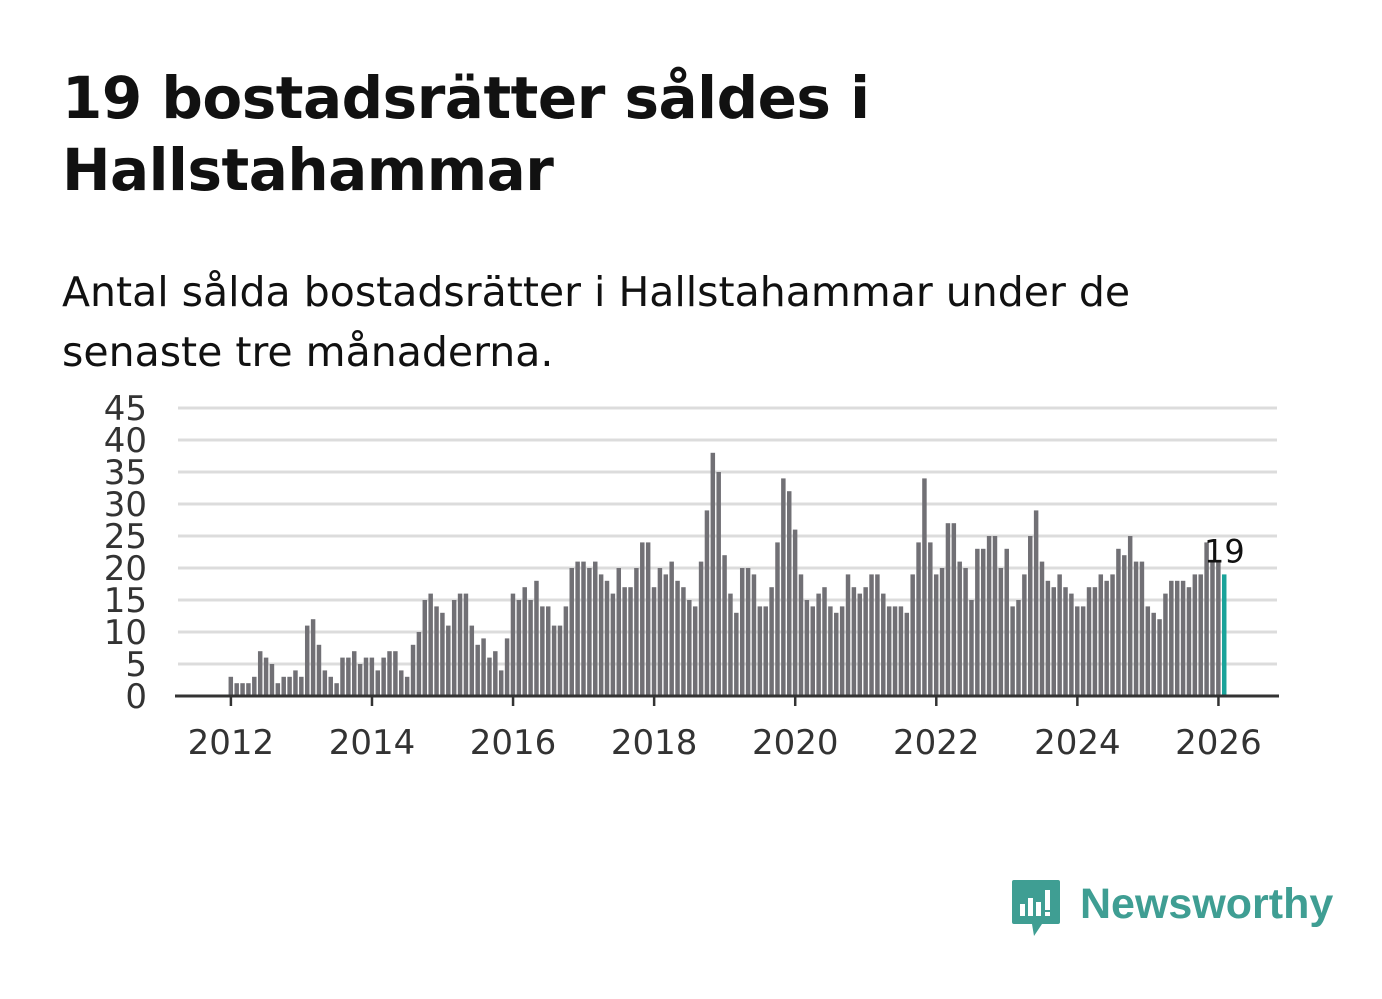  What do you see at coordinates (125, 409) in the screenshot?
I see `y-tick-label-45: 45` at bounding box center [125, 409].